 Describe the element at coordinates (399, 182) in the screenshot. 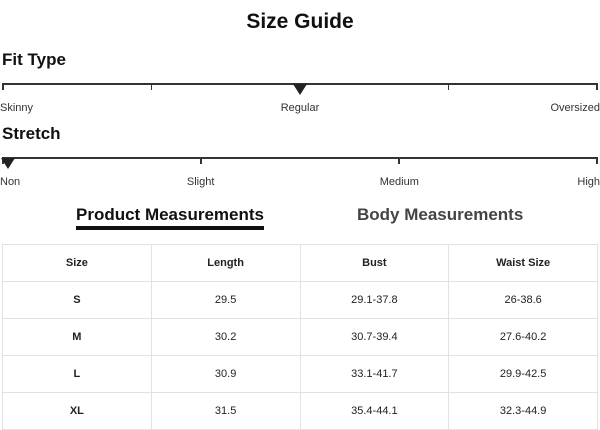

I see `scale-label-medium: Medium` at that location.